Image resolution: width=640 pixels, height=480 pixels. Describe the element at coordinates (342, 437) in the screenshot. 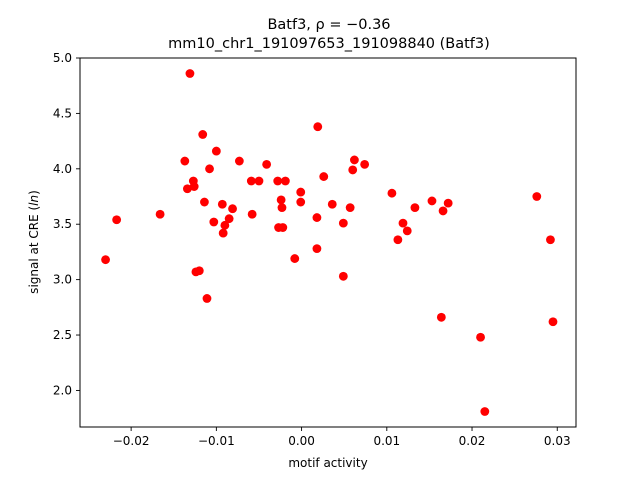

I see `x-axis-ticks: −0.02 −0.01 0.00 0.01 0.02 0.03` at that location.